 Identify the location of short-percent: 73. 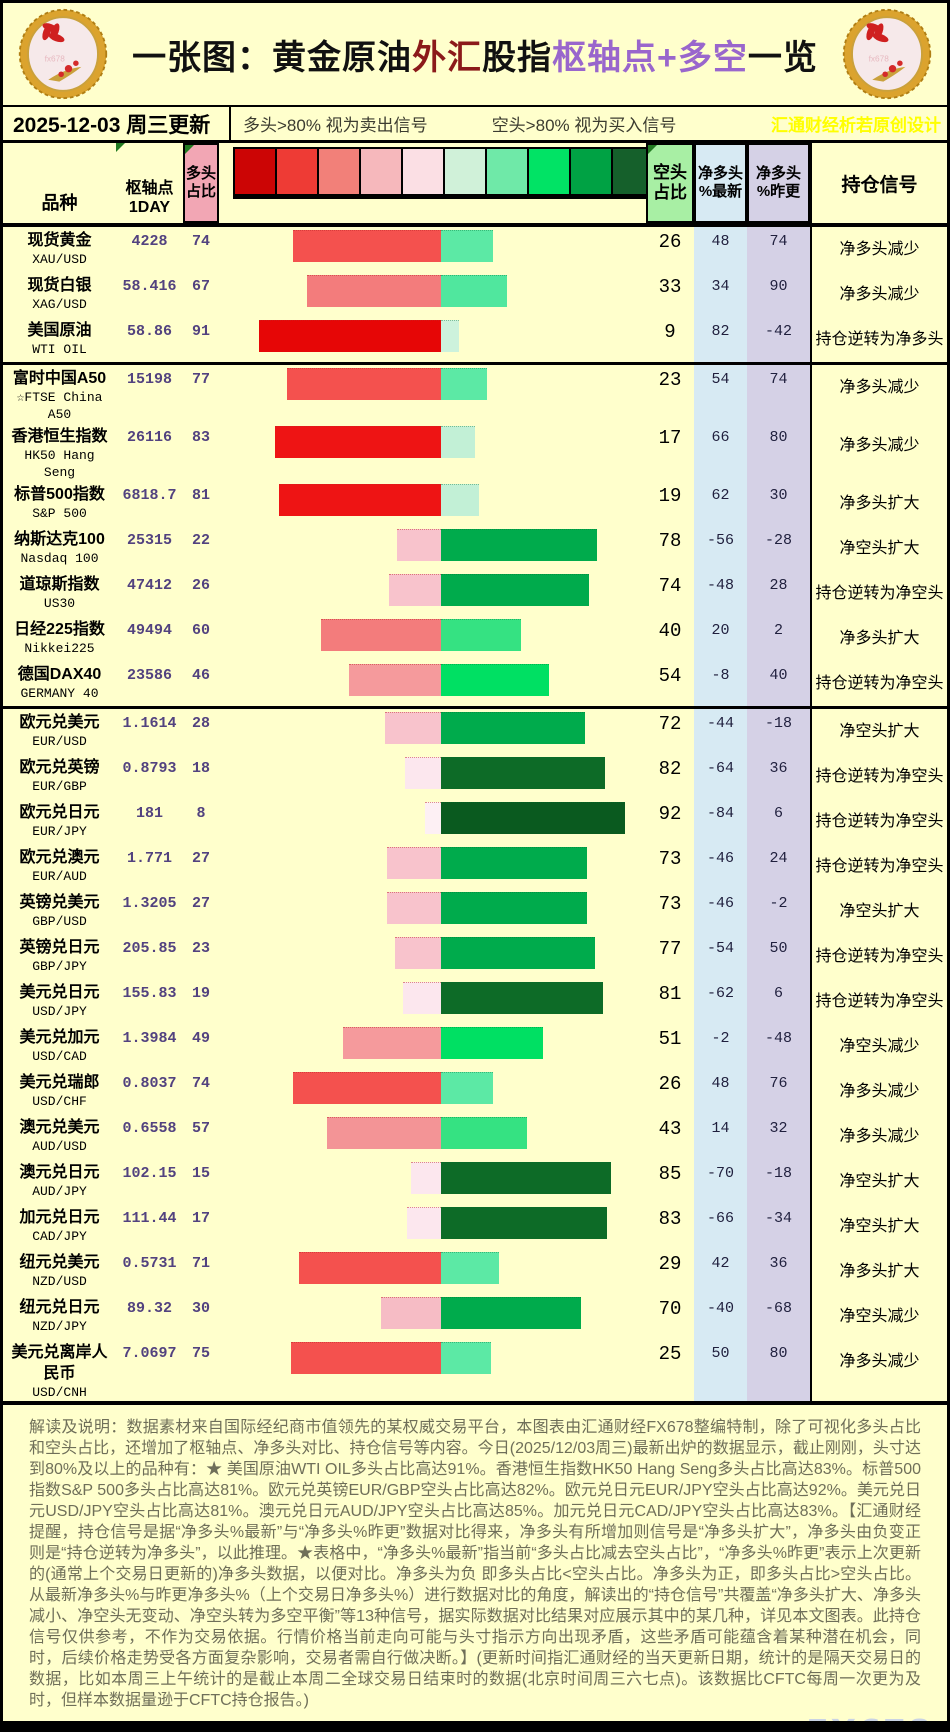
(670, 904).